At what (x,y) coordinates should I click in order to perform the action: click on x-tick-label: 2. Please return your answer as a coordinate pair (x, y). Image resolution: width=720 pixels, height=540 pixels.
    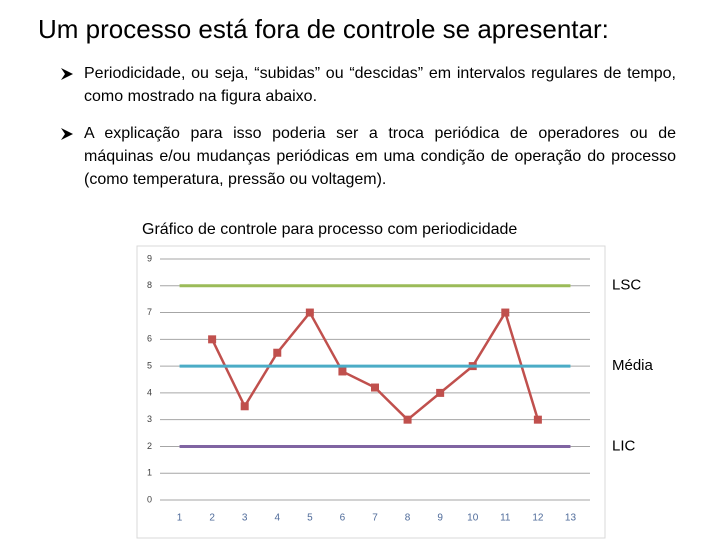
    Looking at the image, I should click on (212, 518).